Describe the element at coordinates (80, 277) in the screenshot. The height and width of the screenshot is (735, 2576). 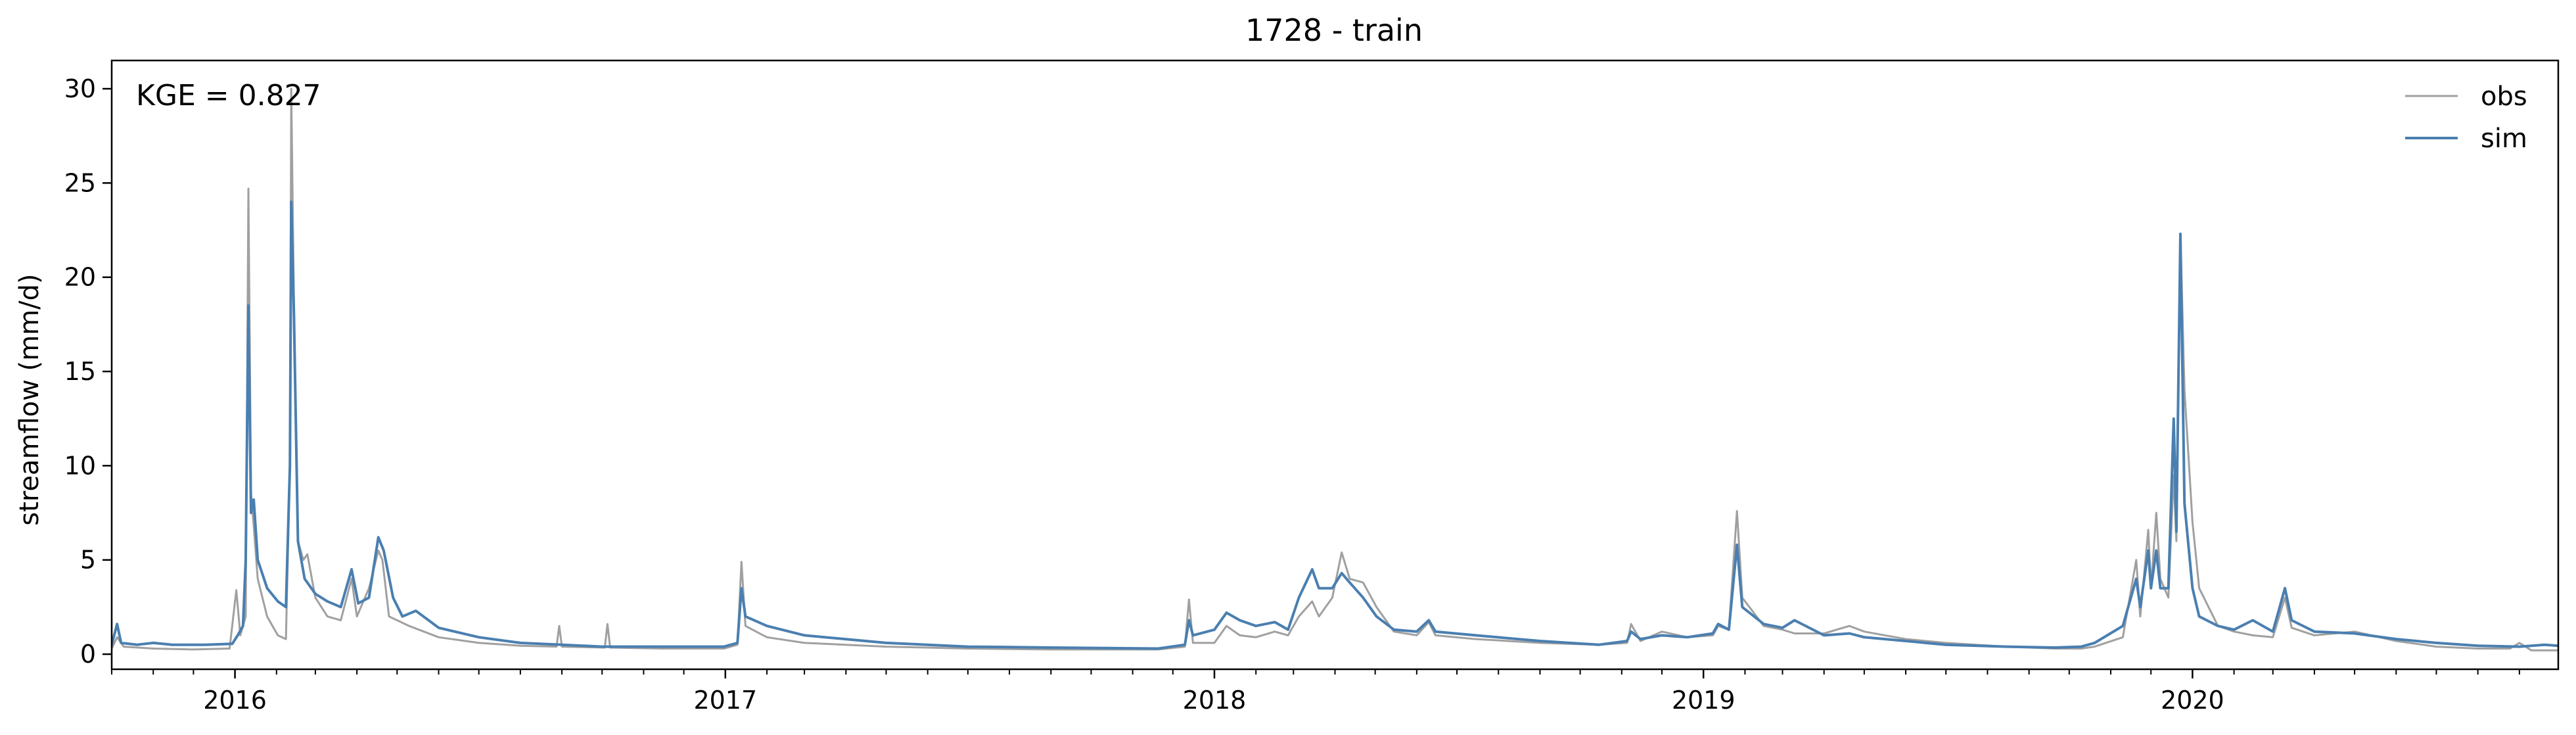
I see `y-tick-label: 20` at that location.